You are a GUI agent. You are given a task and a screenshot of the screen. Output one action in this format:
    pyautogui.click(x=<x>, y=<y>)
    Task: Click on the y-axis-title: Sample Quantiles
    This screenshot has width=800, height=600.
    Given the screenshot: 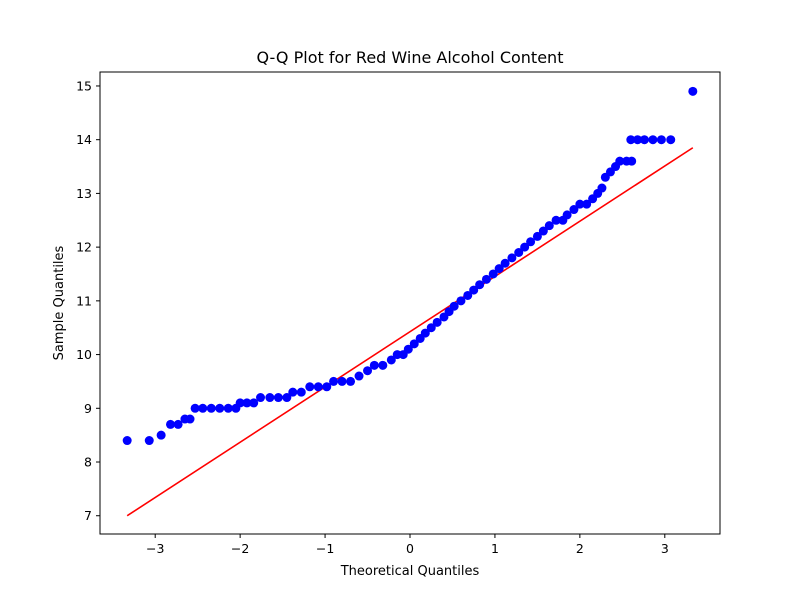 What is the action you would take?
    pyautogui.click(x=59, y=302)
    